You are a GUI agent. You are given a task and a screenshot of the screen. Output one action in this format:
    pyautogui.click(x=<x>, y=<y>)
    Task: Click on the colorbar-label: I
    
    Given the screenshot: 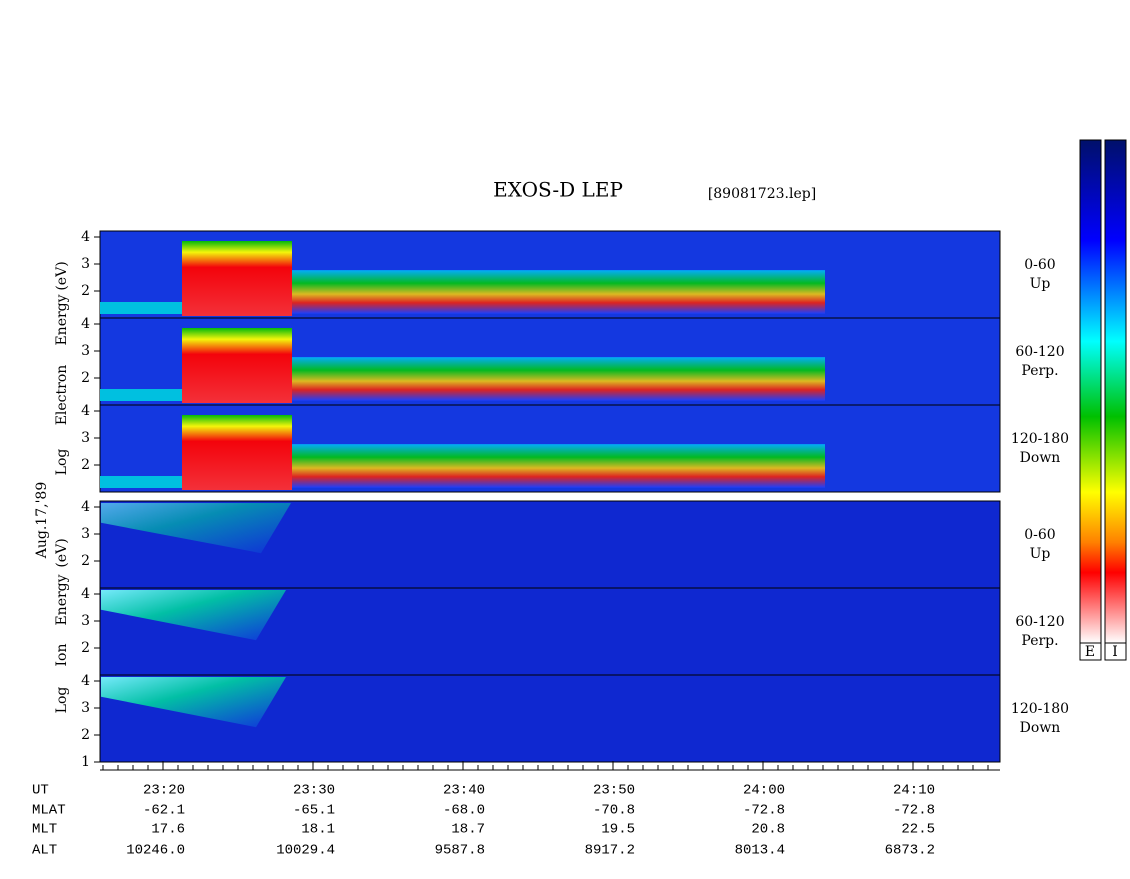 What is the action you would take?
    pyautogui.click(x=1115, y=652)
    